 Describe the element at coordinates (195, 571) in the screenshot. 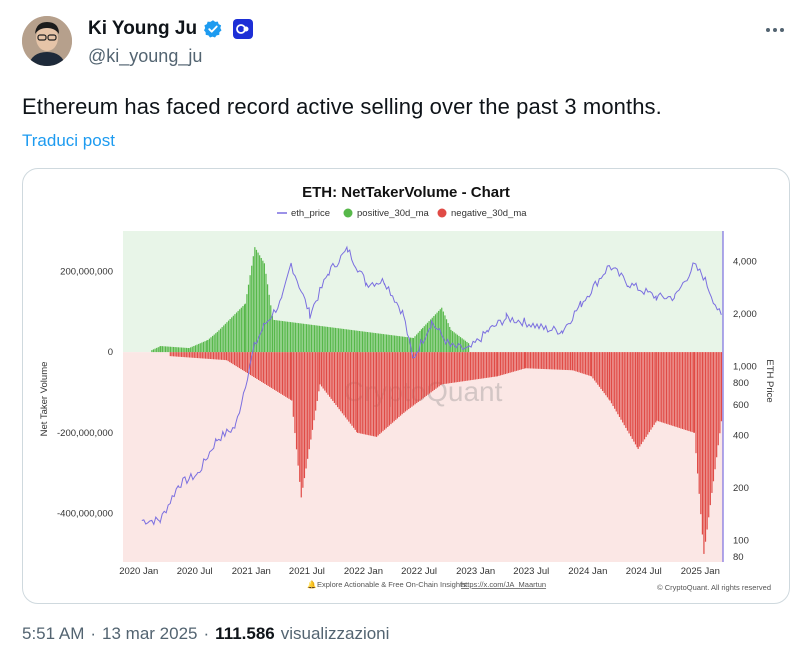

I see `x-tick-label: 2020 Jul` at that location.